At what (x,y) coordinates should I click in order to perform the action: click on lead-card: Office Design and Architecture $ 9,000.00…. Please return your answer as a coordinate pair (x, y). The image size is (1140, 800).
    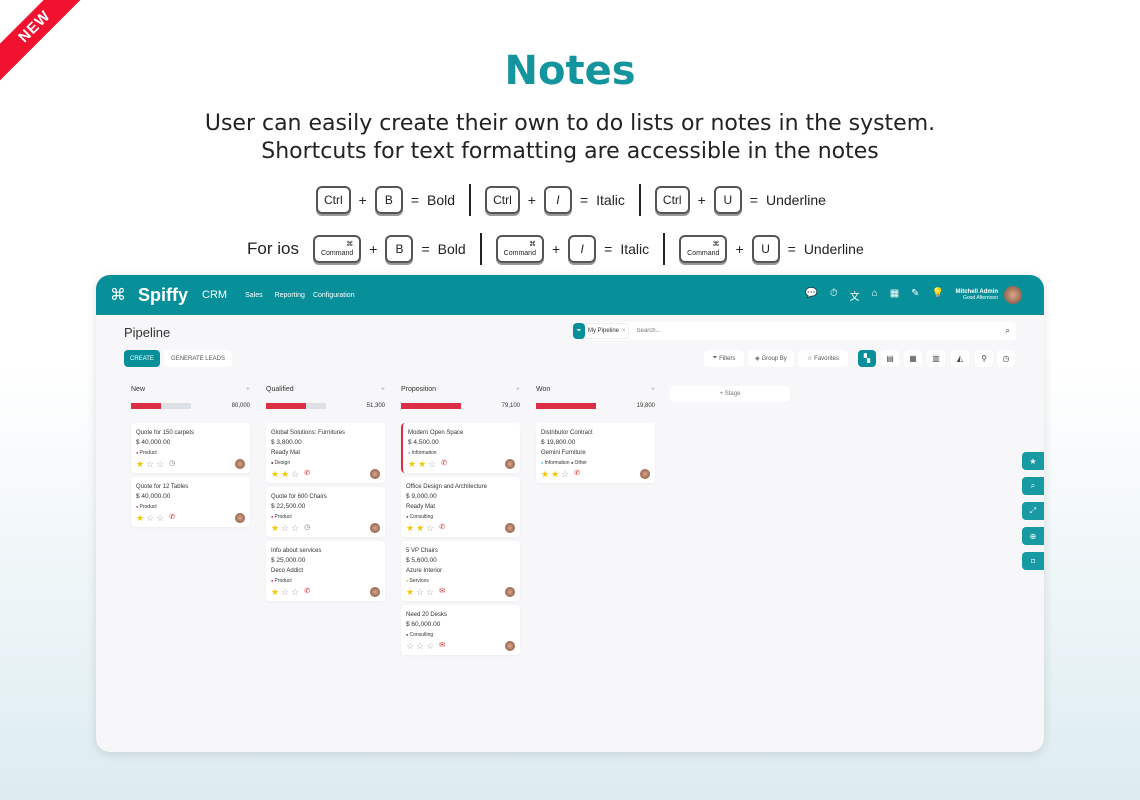
    Looking at the image, I should click on (460, 507).